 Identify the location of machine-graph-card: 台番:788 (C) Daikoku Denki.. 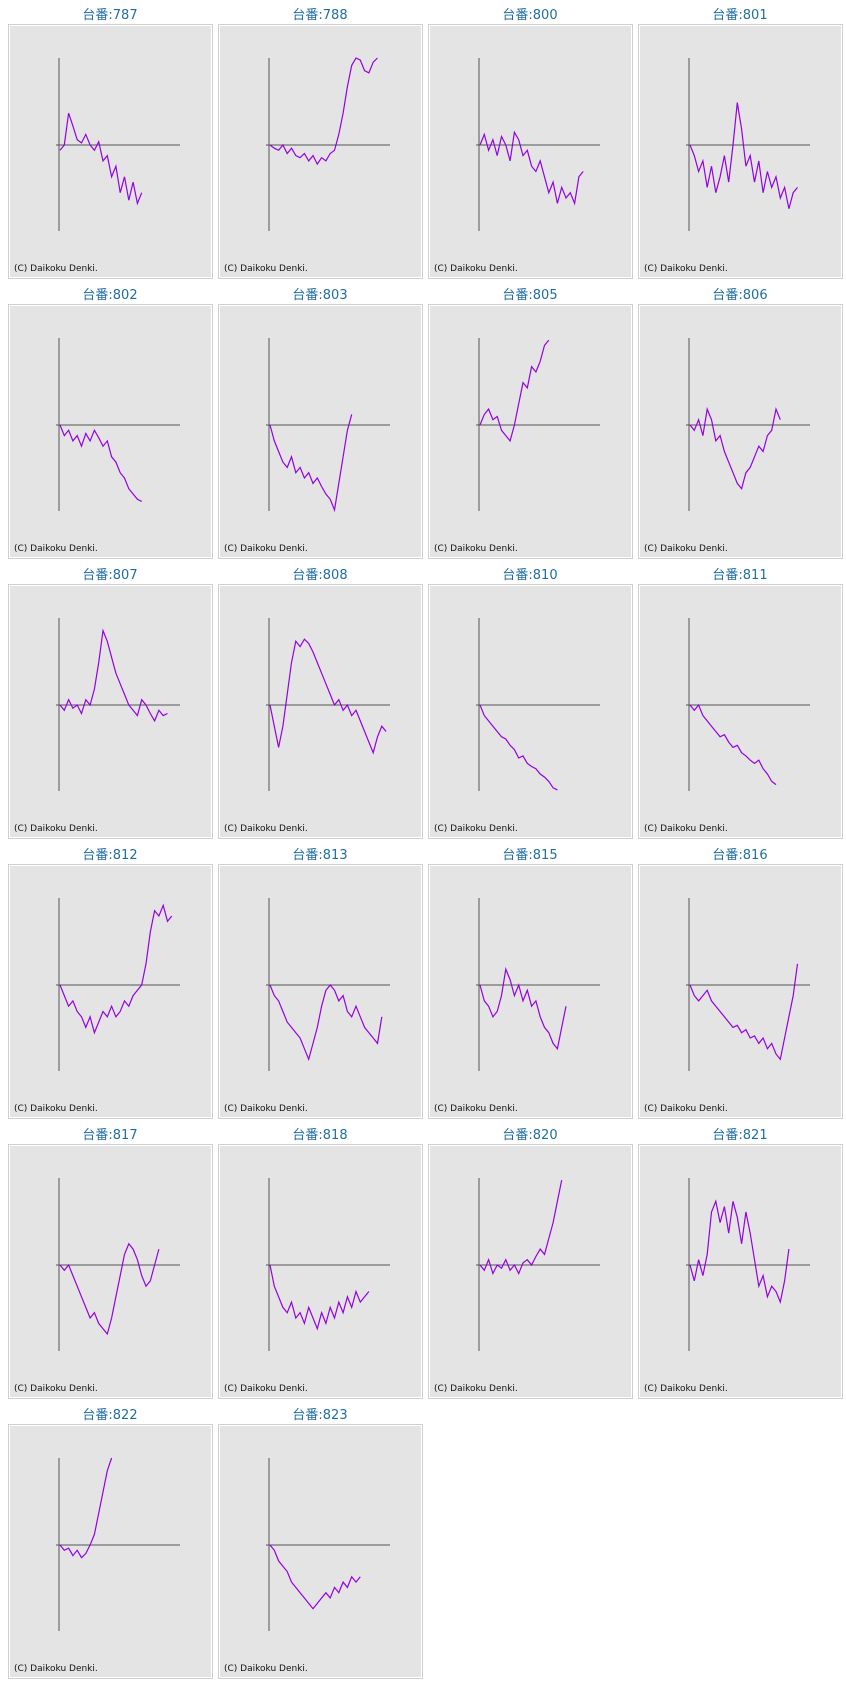
(320, 142).